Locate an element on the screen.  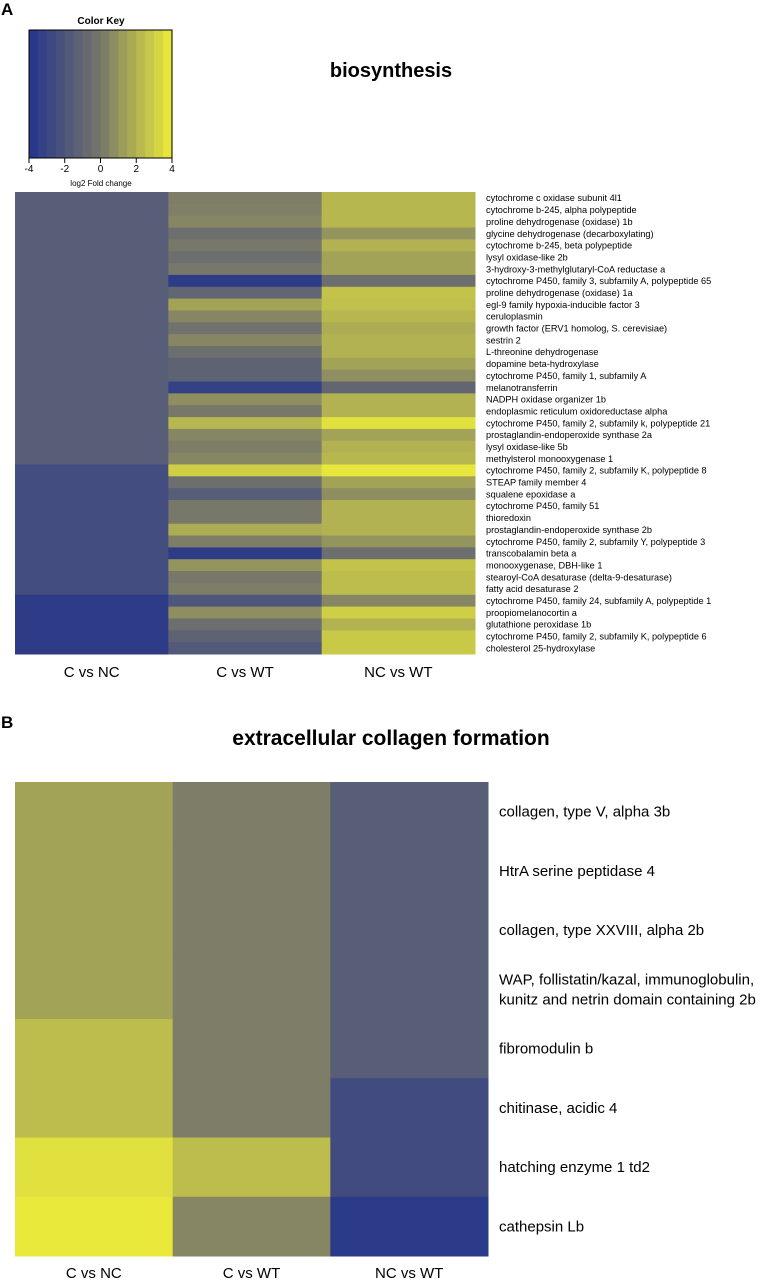
row-label: cytochrome b-245, alpha polypeptide is located at coordinates (561, 210).